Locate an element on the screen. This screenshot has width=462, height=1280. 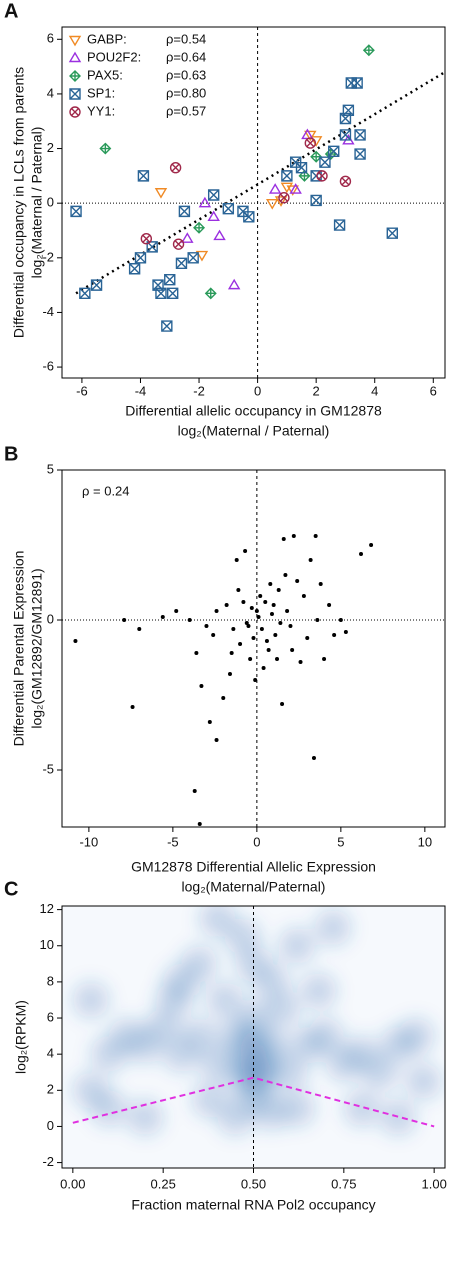
y-axis-label: log₂(Maternal / Paternal) is located at coordinates (37, 203).